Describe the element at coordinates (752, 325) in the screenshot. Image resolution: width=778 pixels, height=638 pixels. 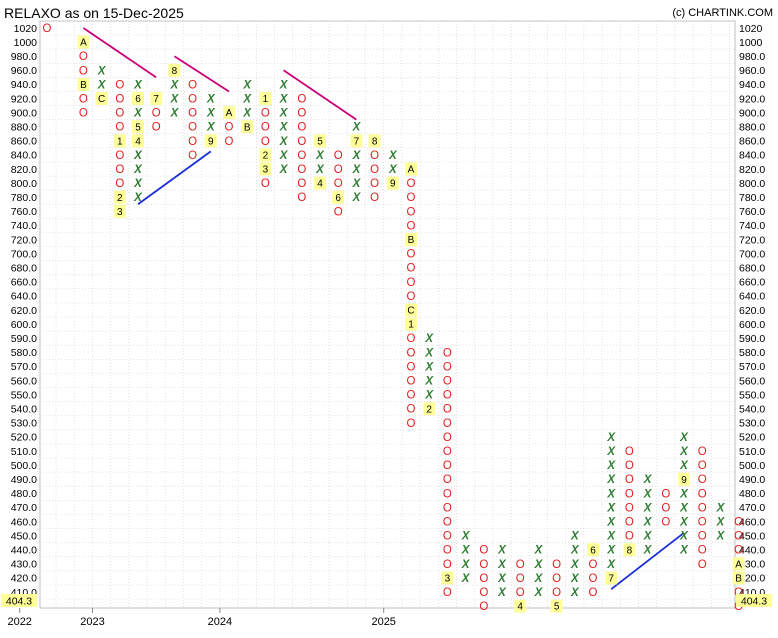
I see `y-tick-right: 600.0` at that location.